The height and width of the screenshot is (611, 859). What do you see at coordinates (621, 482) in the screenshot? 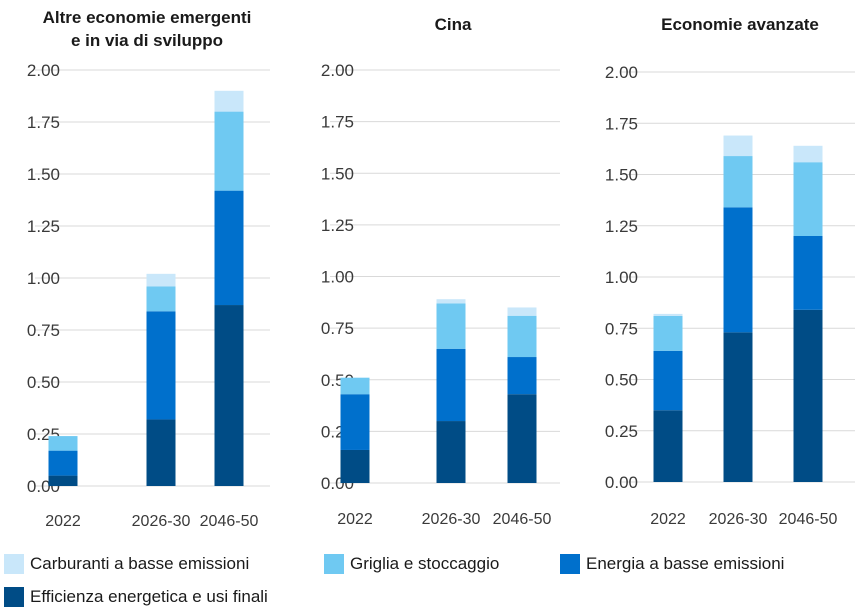
I see `y-tick-label: 0.00` at bounding box center [621, 482].